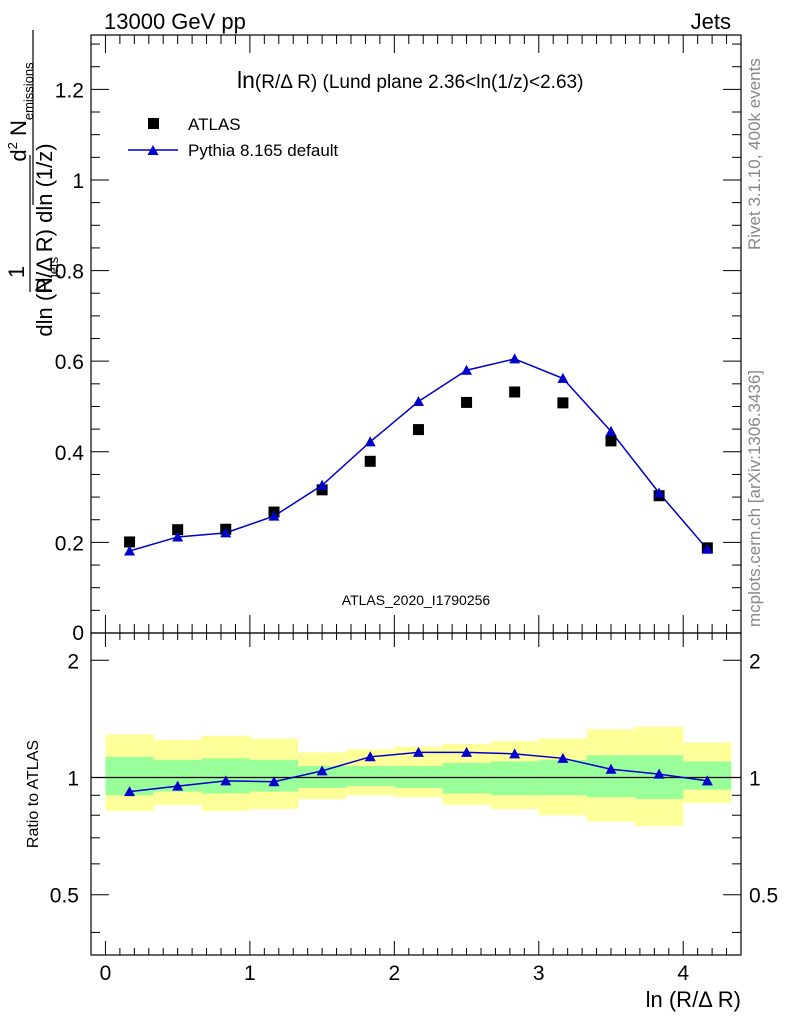 This screenshot has height=1024, width=786. What do you see at coordinates (69, 272) in the screenshot?
I see `y-tick-label: 0.8` at bounding box center [69, 272].